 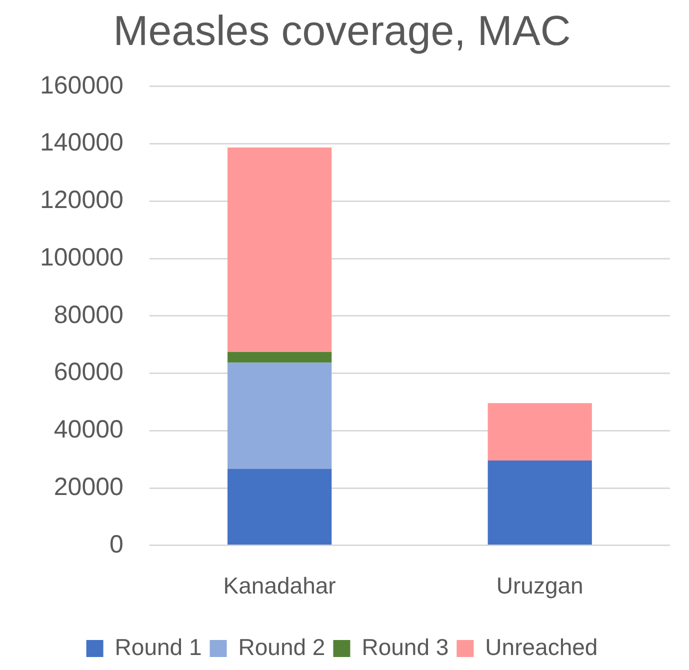 I want to click on y-tick-label: 140000, so click(x=82, y=142).